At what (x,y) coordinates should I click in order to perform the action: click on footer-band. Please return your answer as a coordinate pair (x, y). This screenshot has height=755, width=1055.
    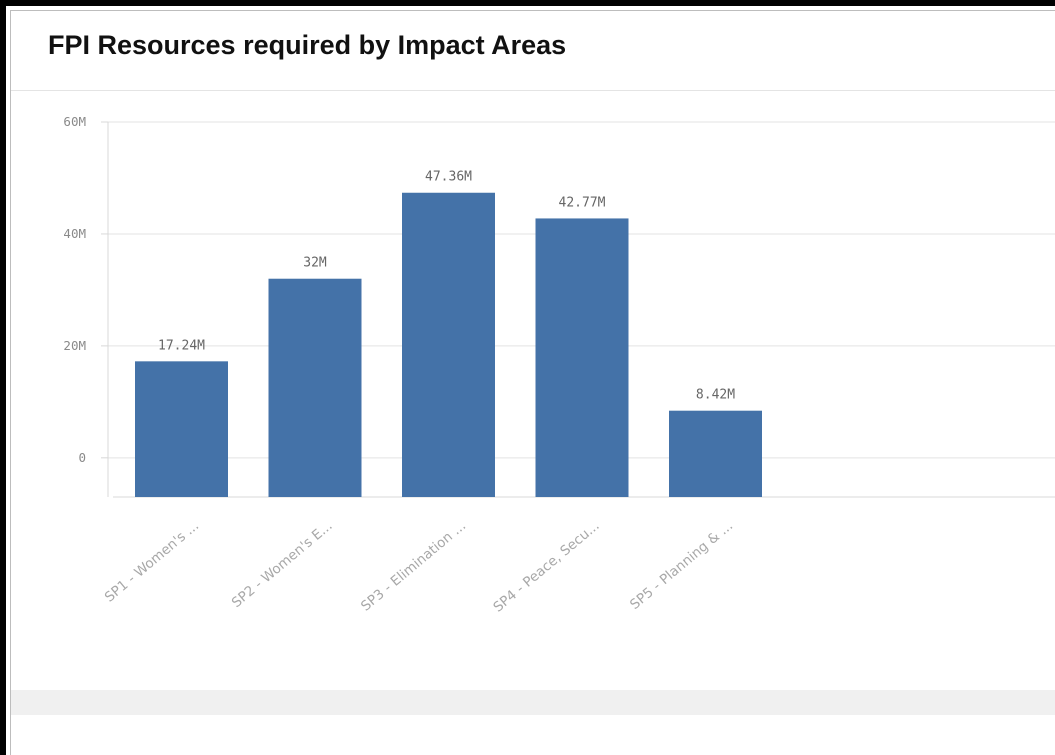
    Looking at the image, I should click on (533, 702).